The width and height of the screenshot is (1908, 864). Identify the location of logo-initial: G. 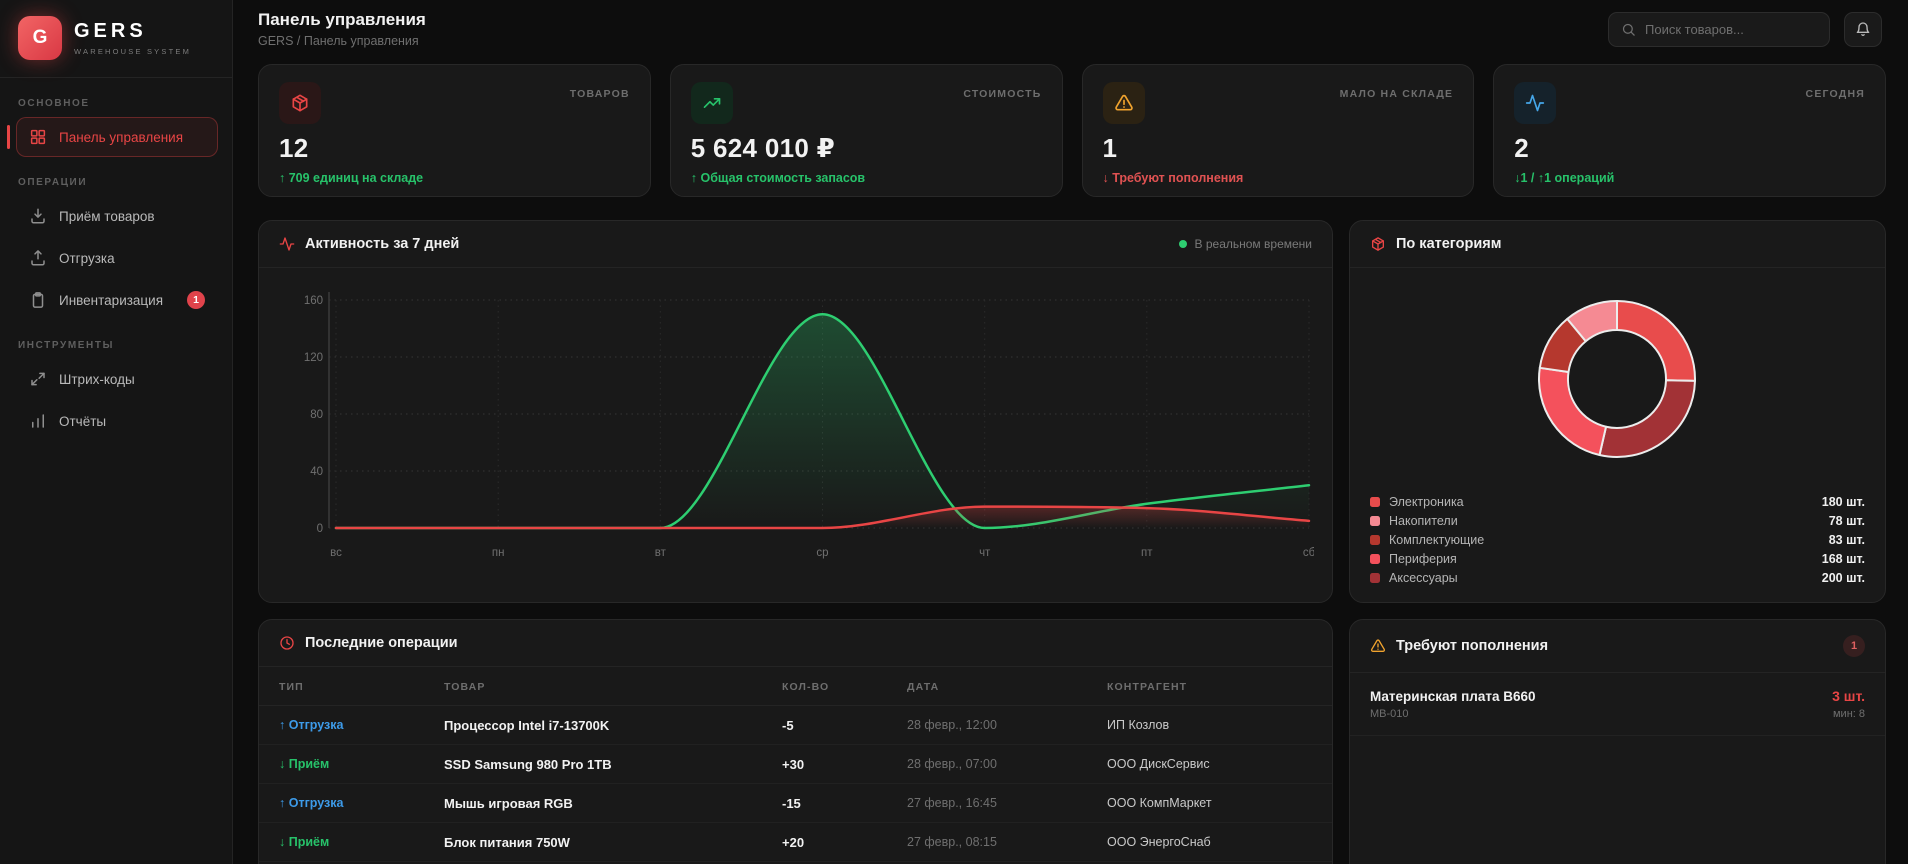
(40, 37).